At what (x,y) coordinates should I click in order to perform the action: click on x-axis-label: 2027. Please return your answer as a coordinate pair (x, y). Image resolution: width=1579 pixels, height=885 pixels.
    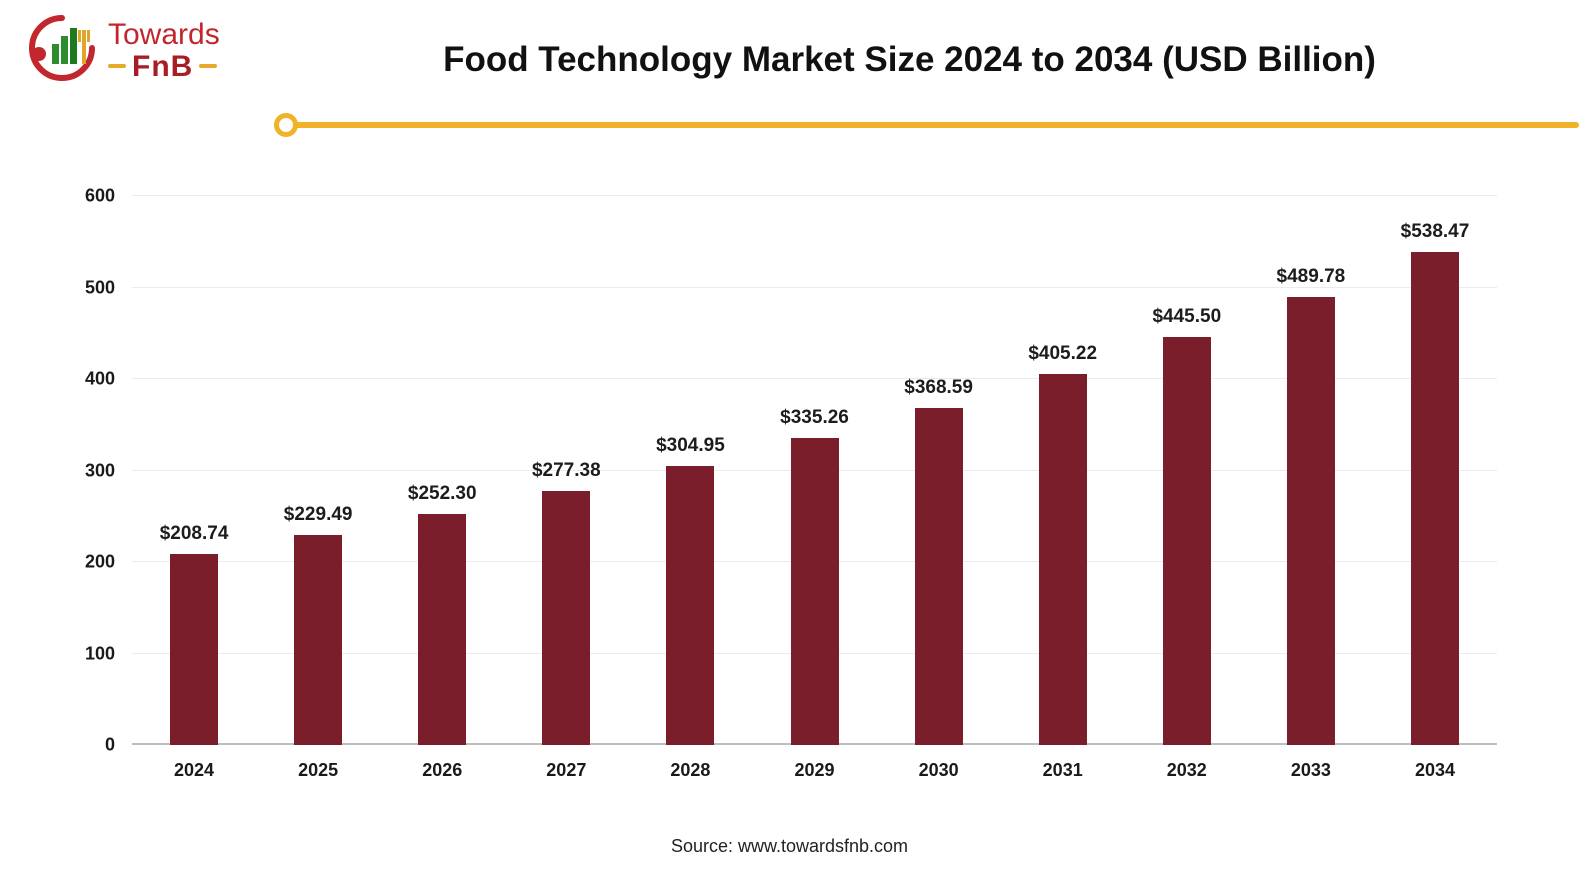
    Looking at the image, I should click on (566, 770).